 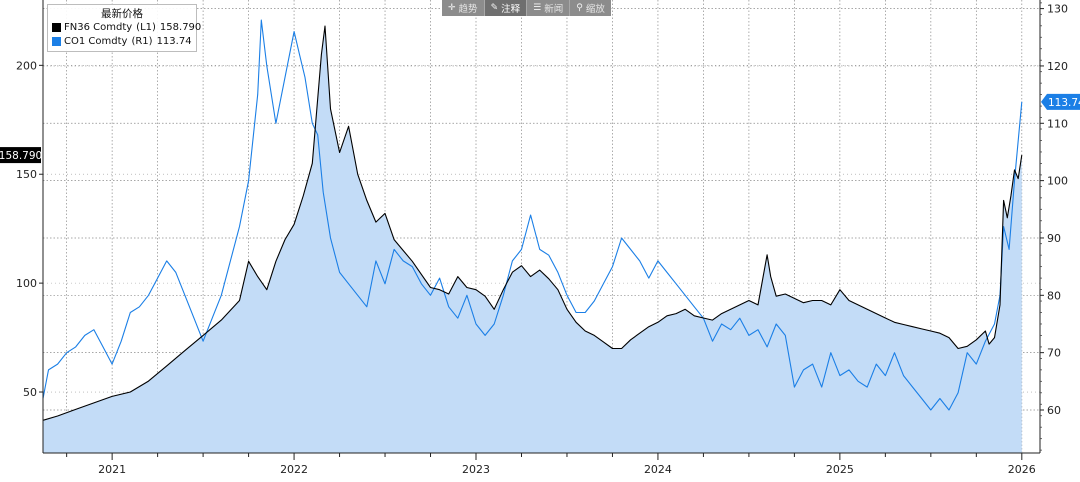 I want to click on annotate-button: ✎ 注释, so click(x=506, y=8).